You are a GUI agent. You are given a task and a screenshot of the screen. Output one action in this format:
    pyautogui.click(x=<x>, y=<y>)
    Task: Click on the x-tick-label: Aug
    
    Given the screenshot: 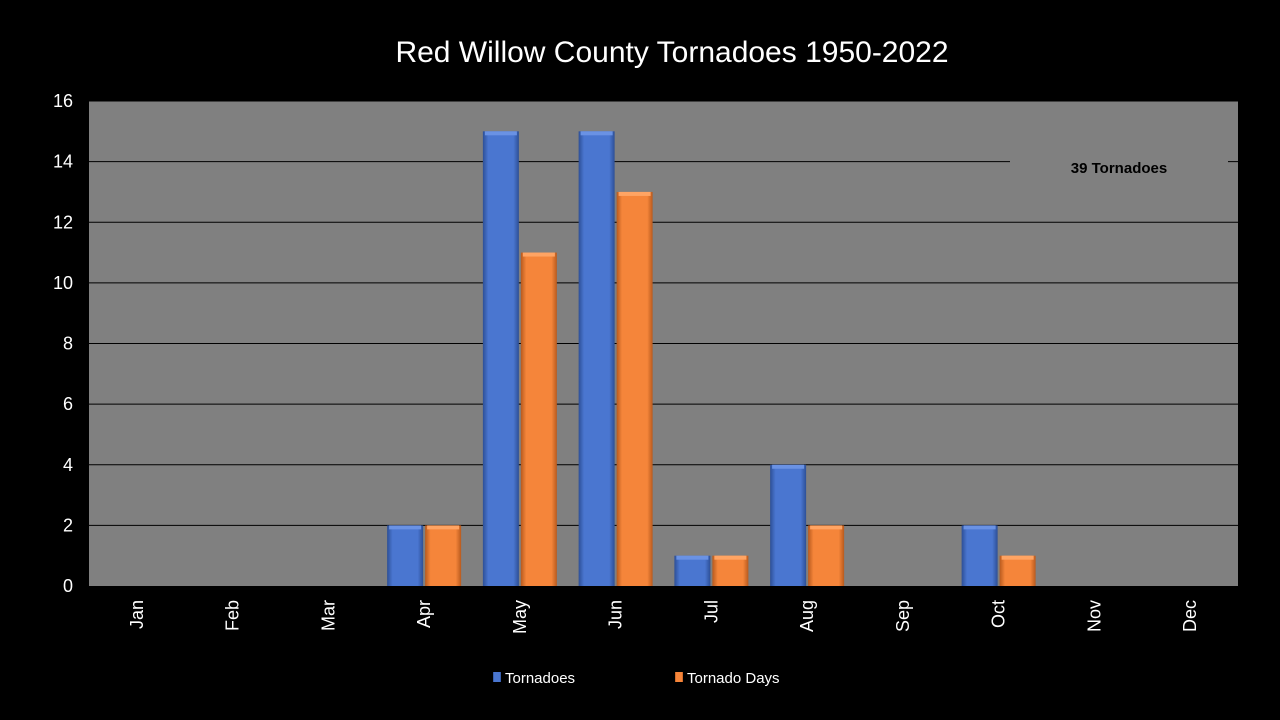 What is the action you would take?
    pyautogui.click(x=807, y=616)
    